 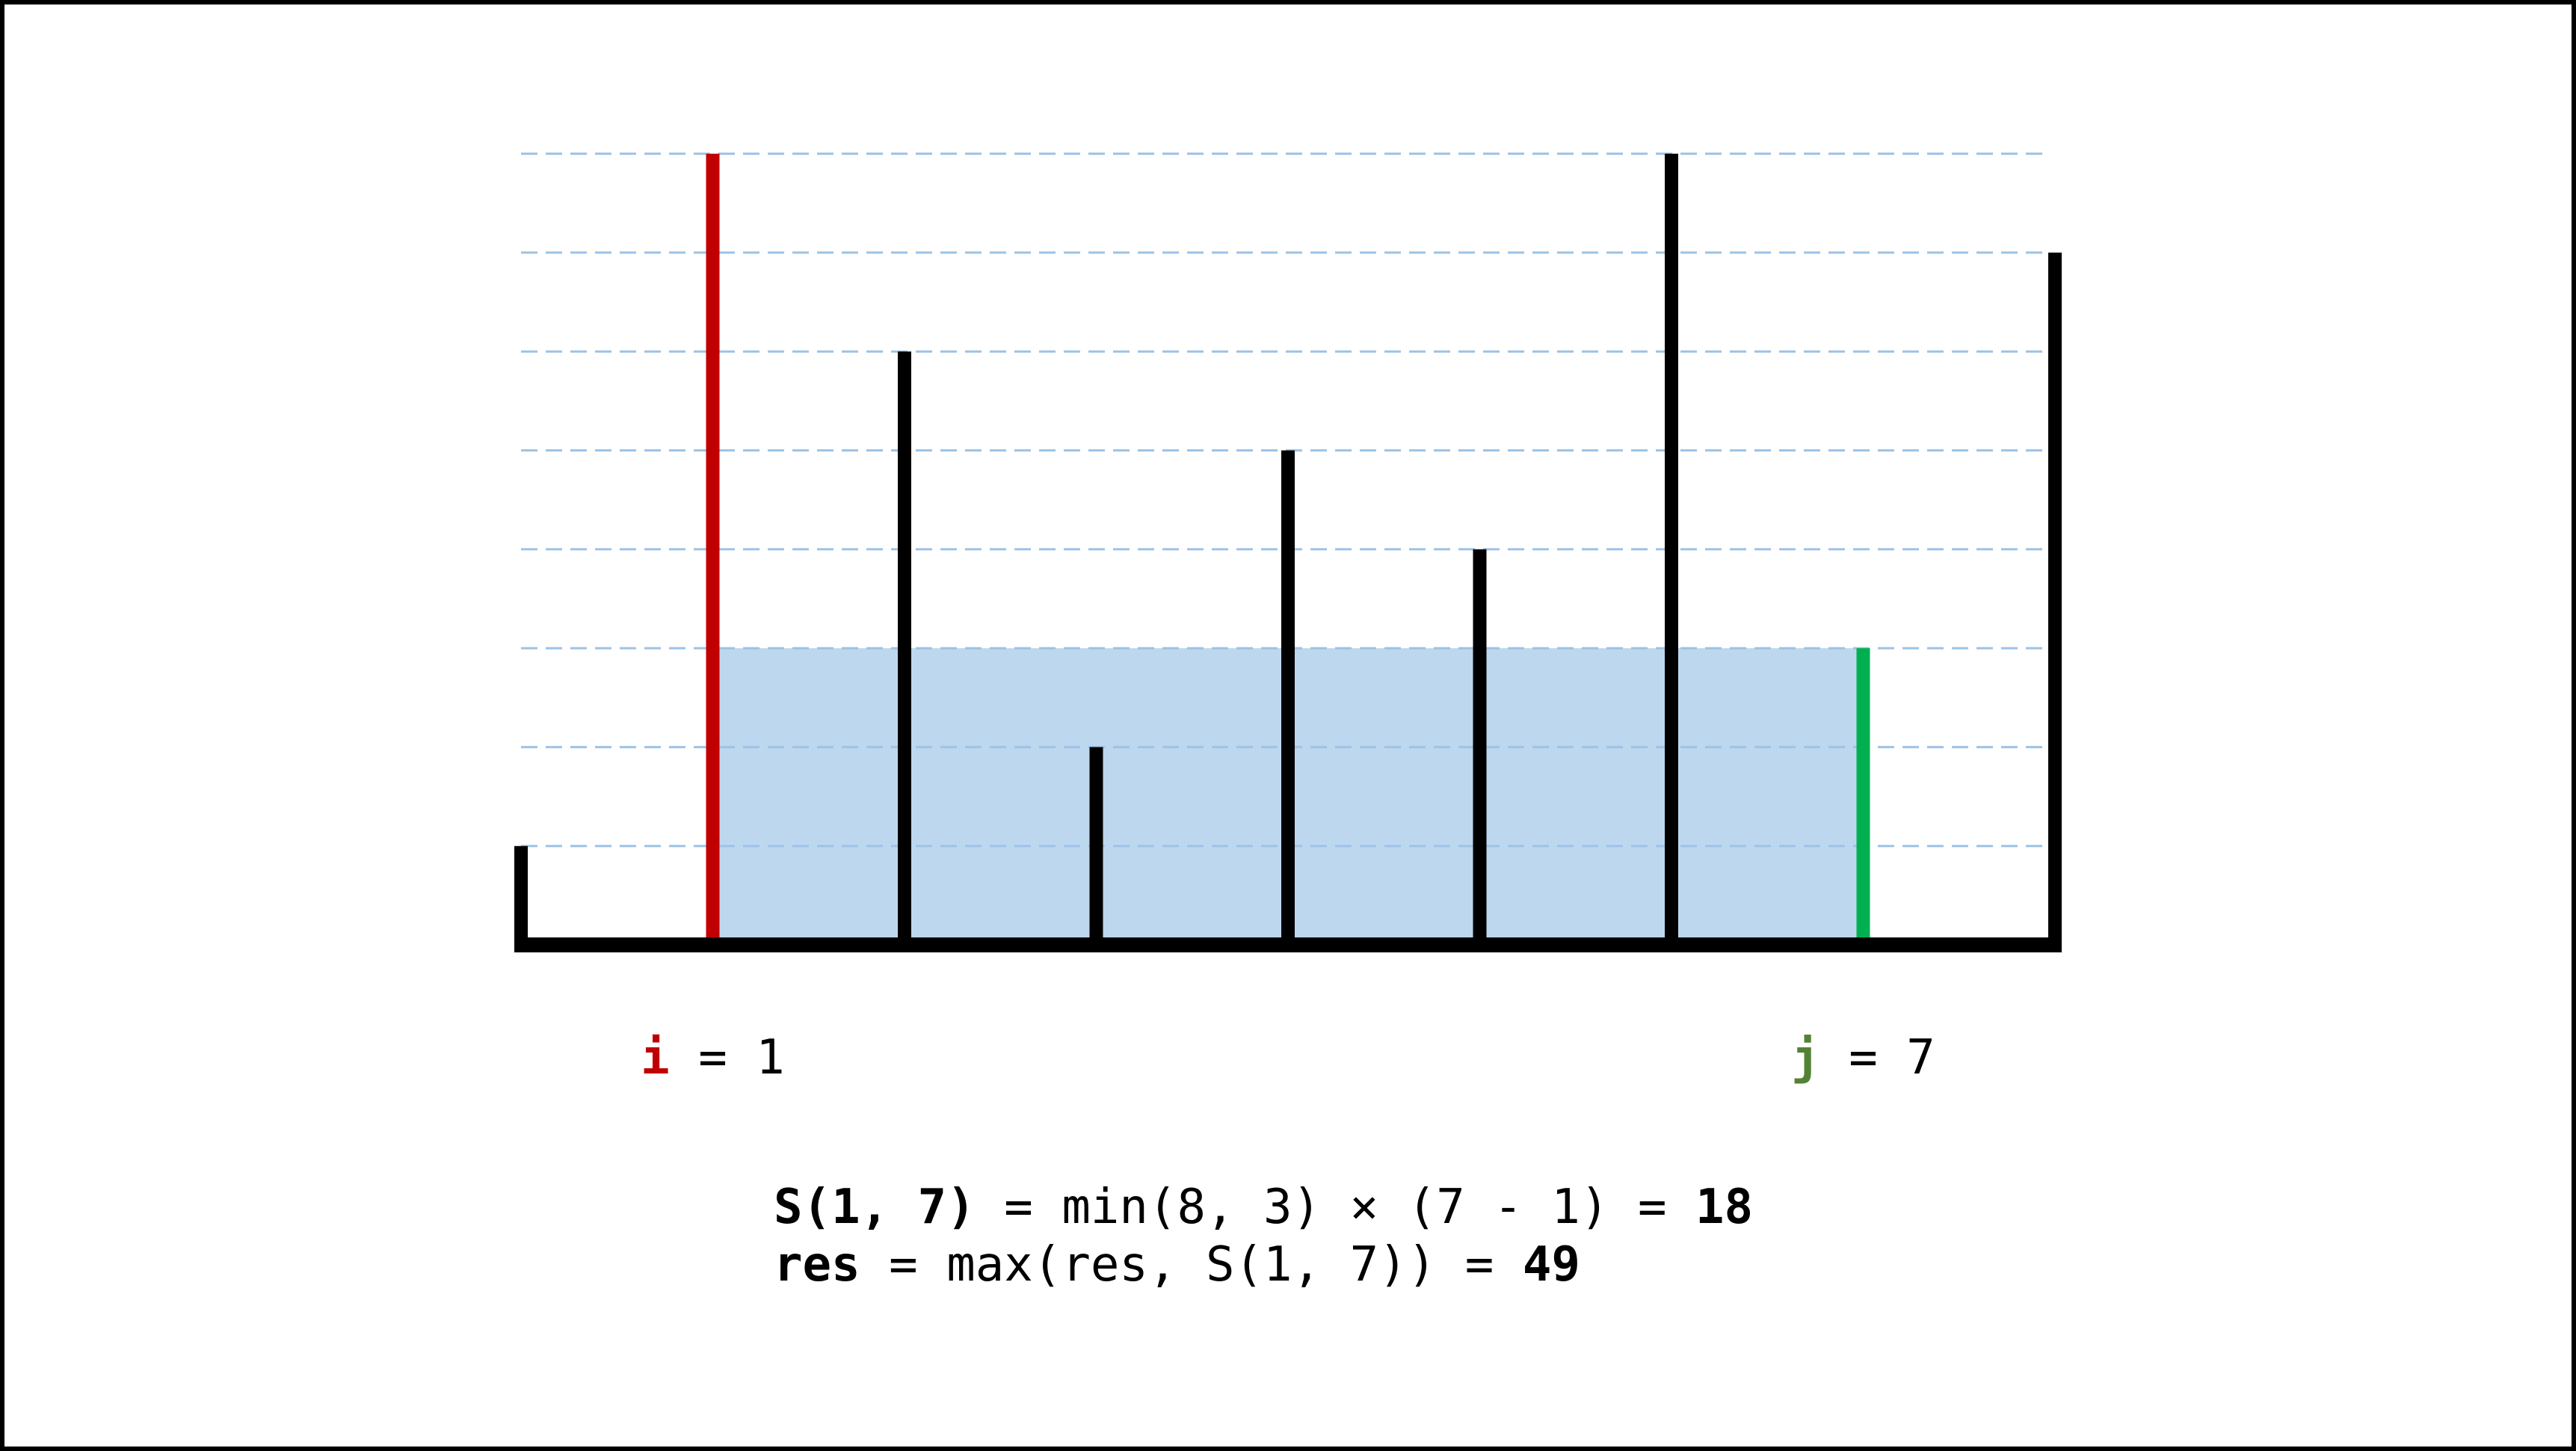 What do you see at coordinates (770, 1057) in the screenshot?
I see `pointer-index: 1` at bounding box center [770, 1057].